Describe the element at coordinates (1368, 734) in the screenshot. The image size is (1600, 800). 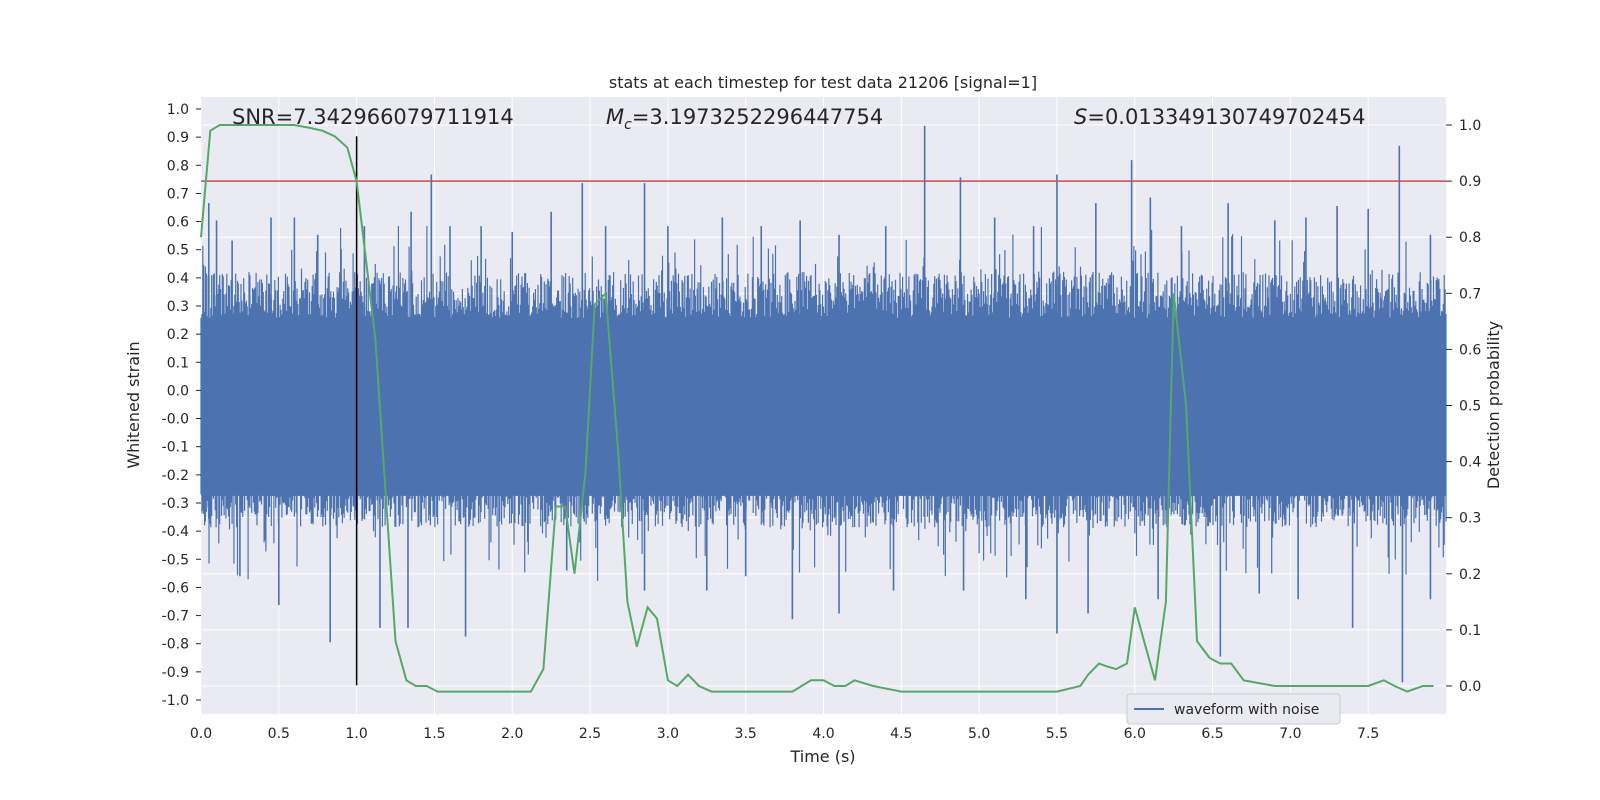
I see `x-tick-label: 7.5` at that location.